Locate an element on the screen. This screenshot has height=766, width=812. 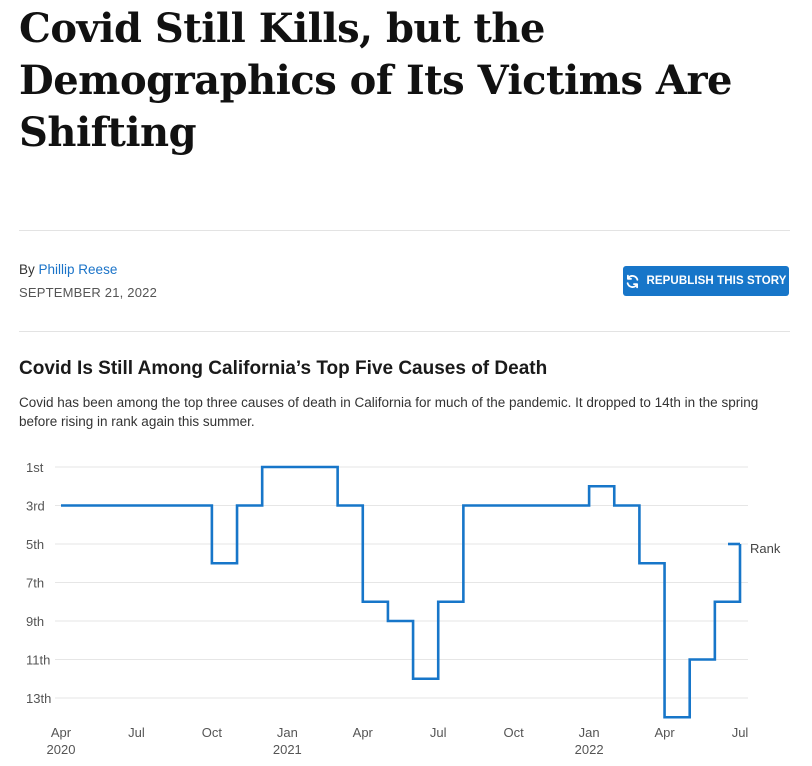
byline-prefix: By is located at coordinates (27, 269).